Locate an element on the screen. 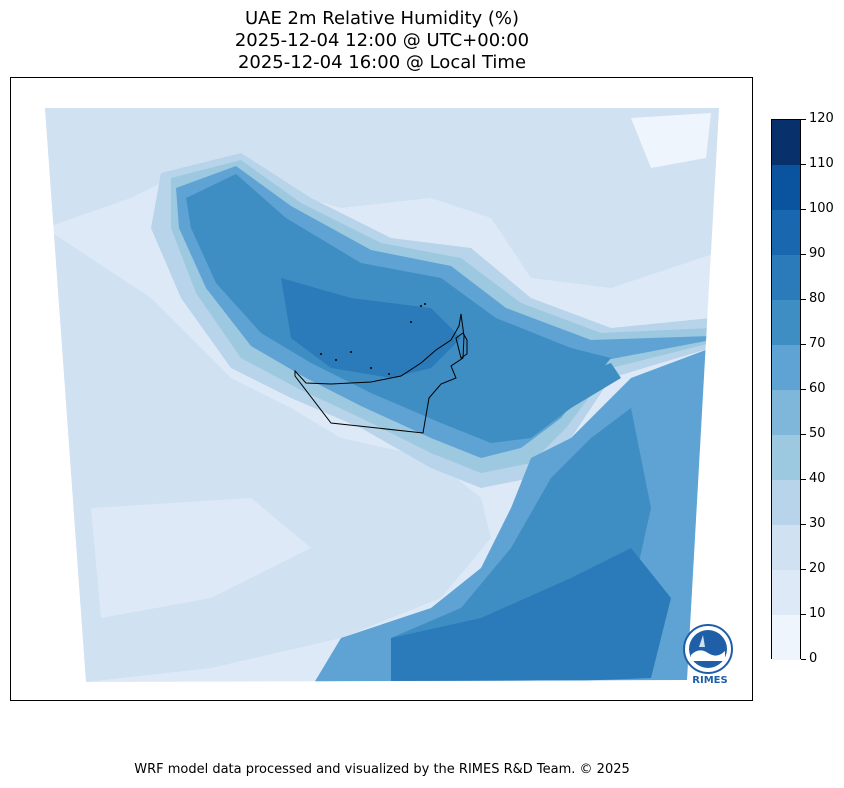  colorbar-tick-label: 90 is located at coordinates (817, 253).